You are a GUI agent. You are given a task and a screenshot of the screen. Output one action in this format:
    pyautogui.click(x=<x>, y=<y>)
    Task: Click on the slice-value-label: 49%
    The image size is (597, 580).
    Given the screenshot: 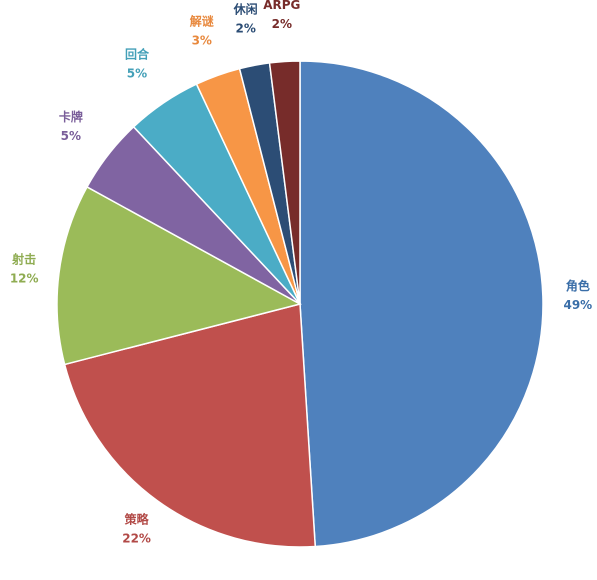 What is the action you would take?
    pyautogui.click(x=577, y=305)
    